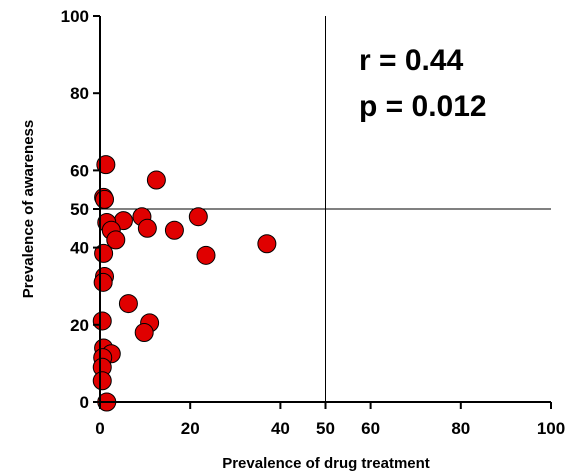 The width and height of the screenshot is (575, 474). I want to click on y-tick-label: 100, so click(75, 16).